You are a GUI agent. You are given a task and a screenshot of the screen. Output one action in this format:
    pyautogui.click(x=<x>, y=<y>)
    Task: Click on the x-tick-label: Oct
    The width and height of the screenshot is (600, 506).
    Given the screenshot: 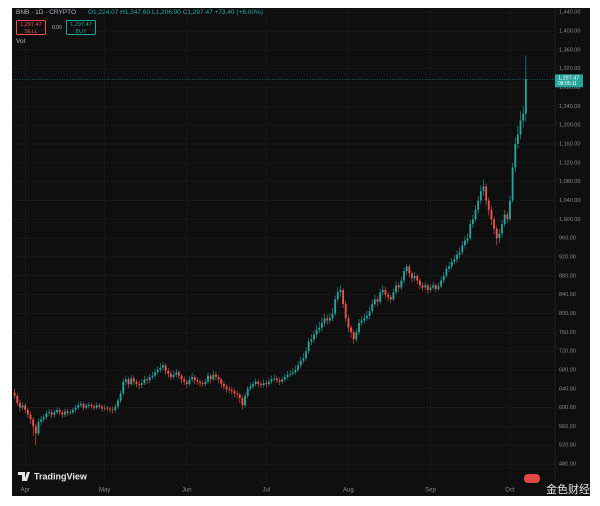 What is the action you would take?
    pyautogui.click(x=510, y=491)
    